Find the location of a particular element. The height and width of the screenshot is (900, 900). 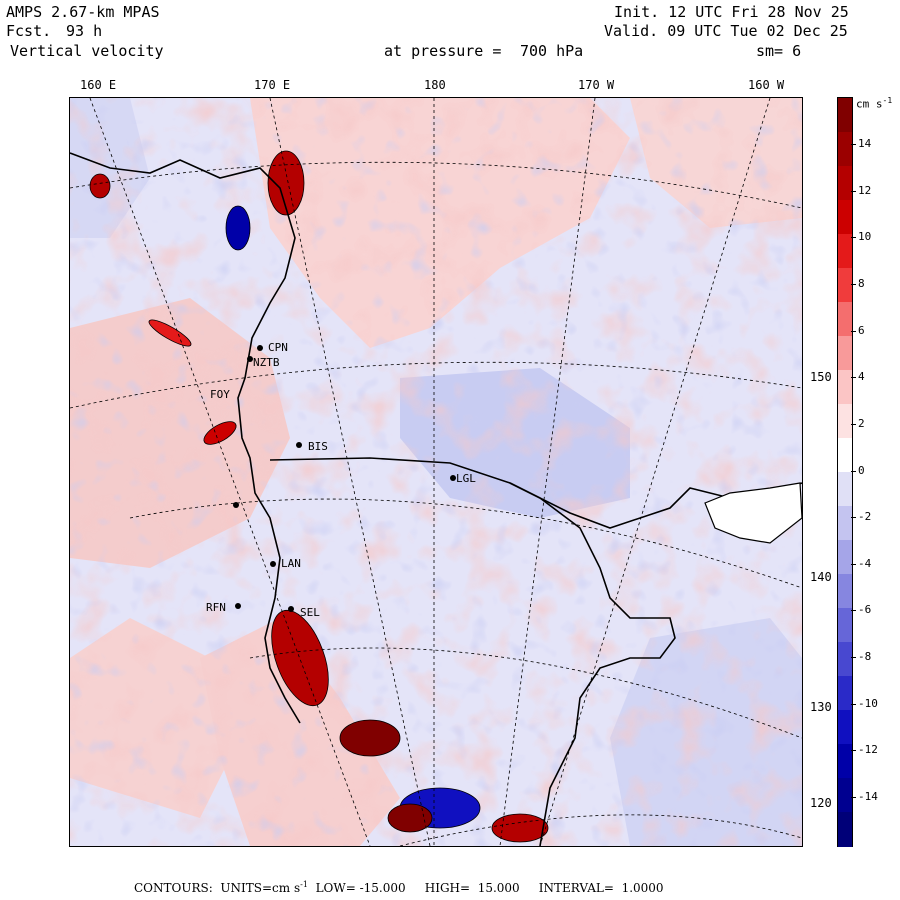

colorbar is located at coordinates (845, 472).